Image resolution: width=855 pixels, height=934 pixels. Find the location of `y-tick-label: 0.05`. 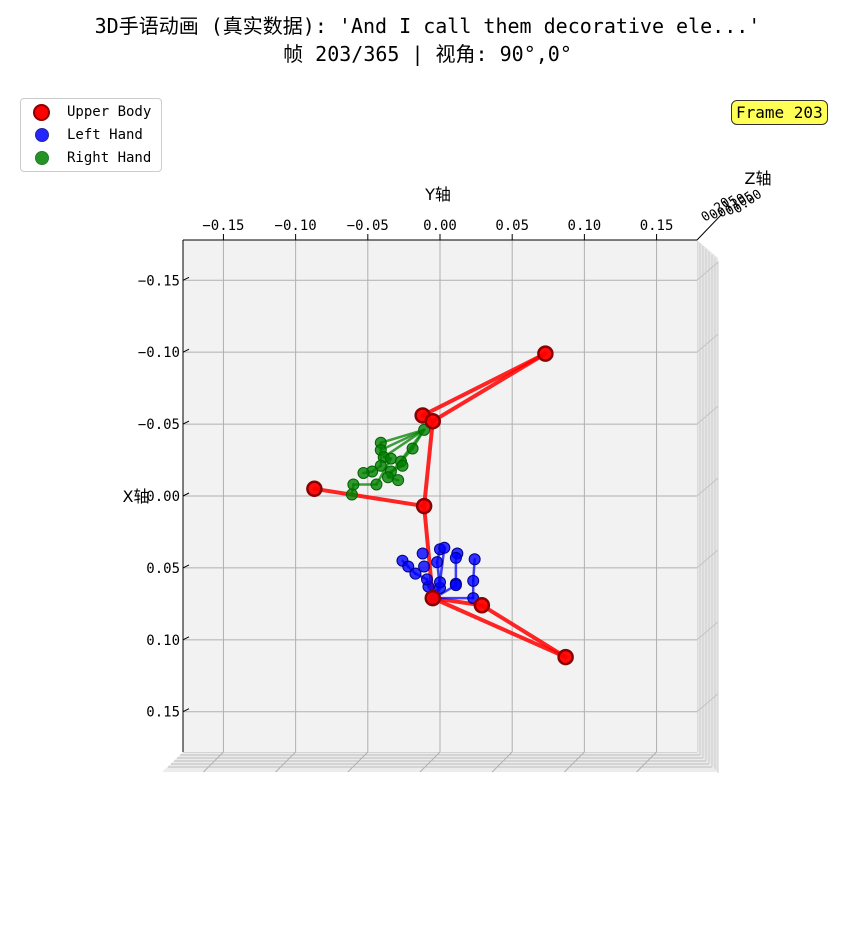

y-tick-label: 0.05 is located at coordinates (512, 226).